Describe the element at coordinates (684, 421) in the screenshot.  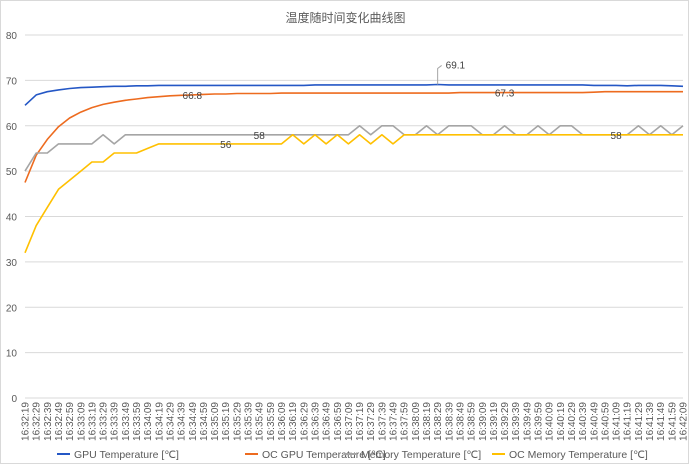
I see `x-tick-label: 16:42:09` at that location.